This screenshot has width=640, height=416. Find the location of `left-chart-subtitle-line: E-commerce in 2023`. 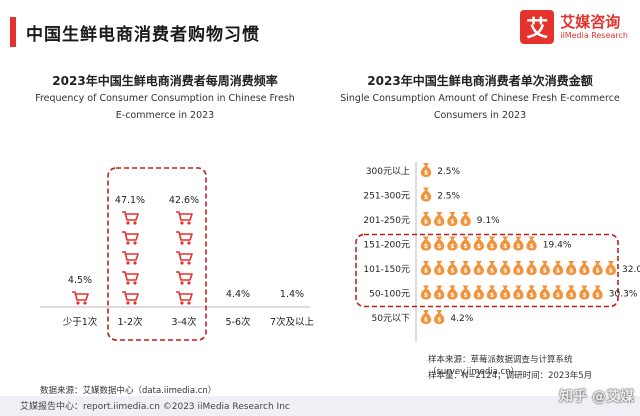

left-chart-subtitle-line: E-commerce in 2023 is located at coordinates (165, 115).